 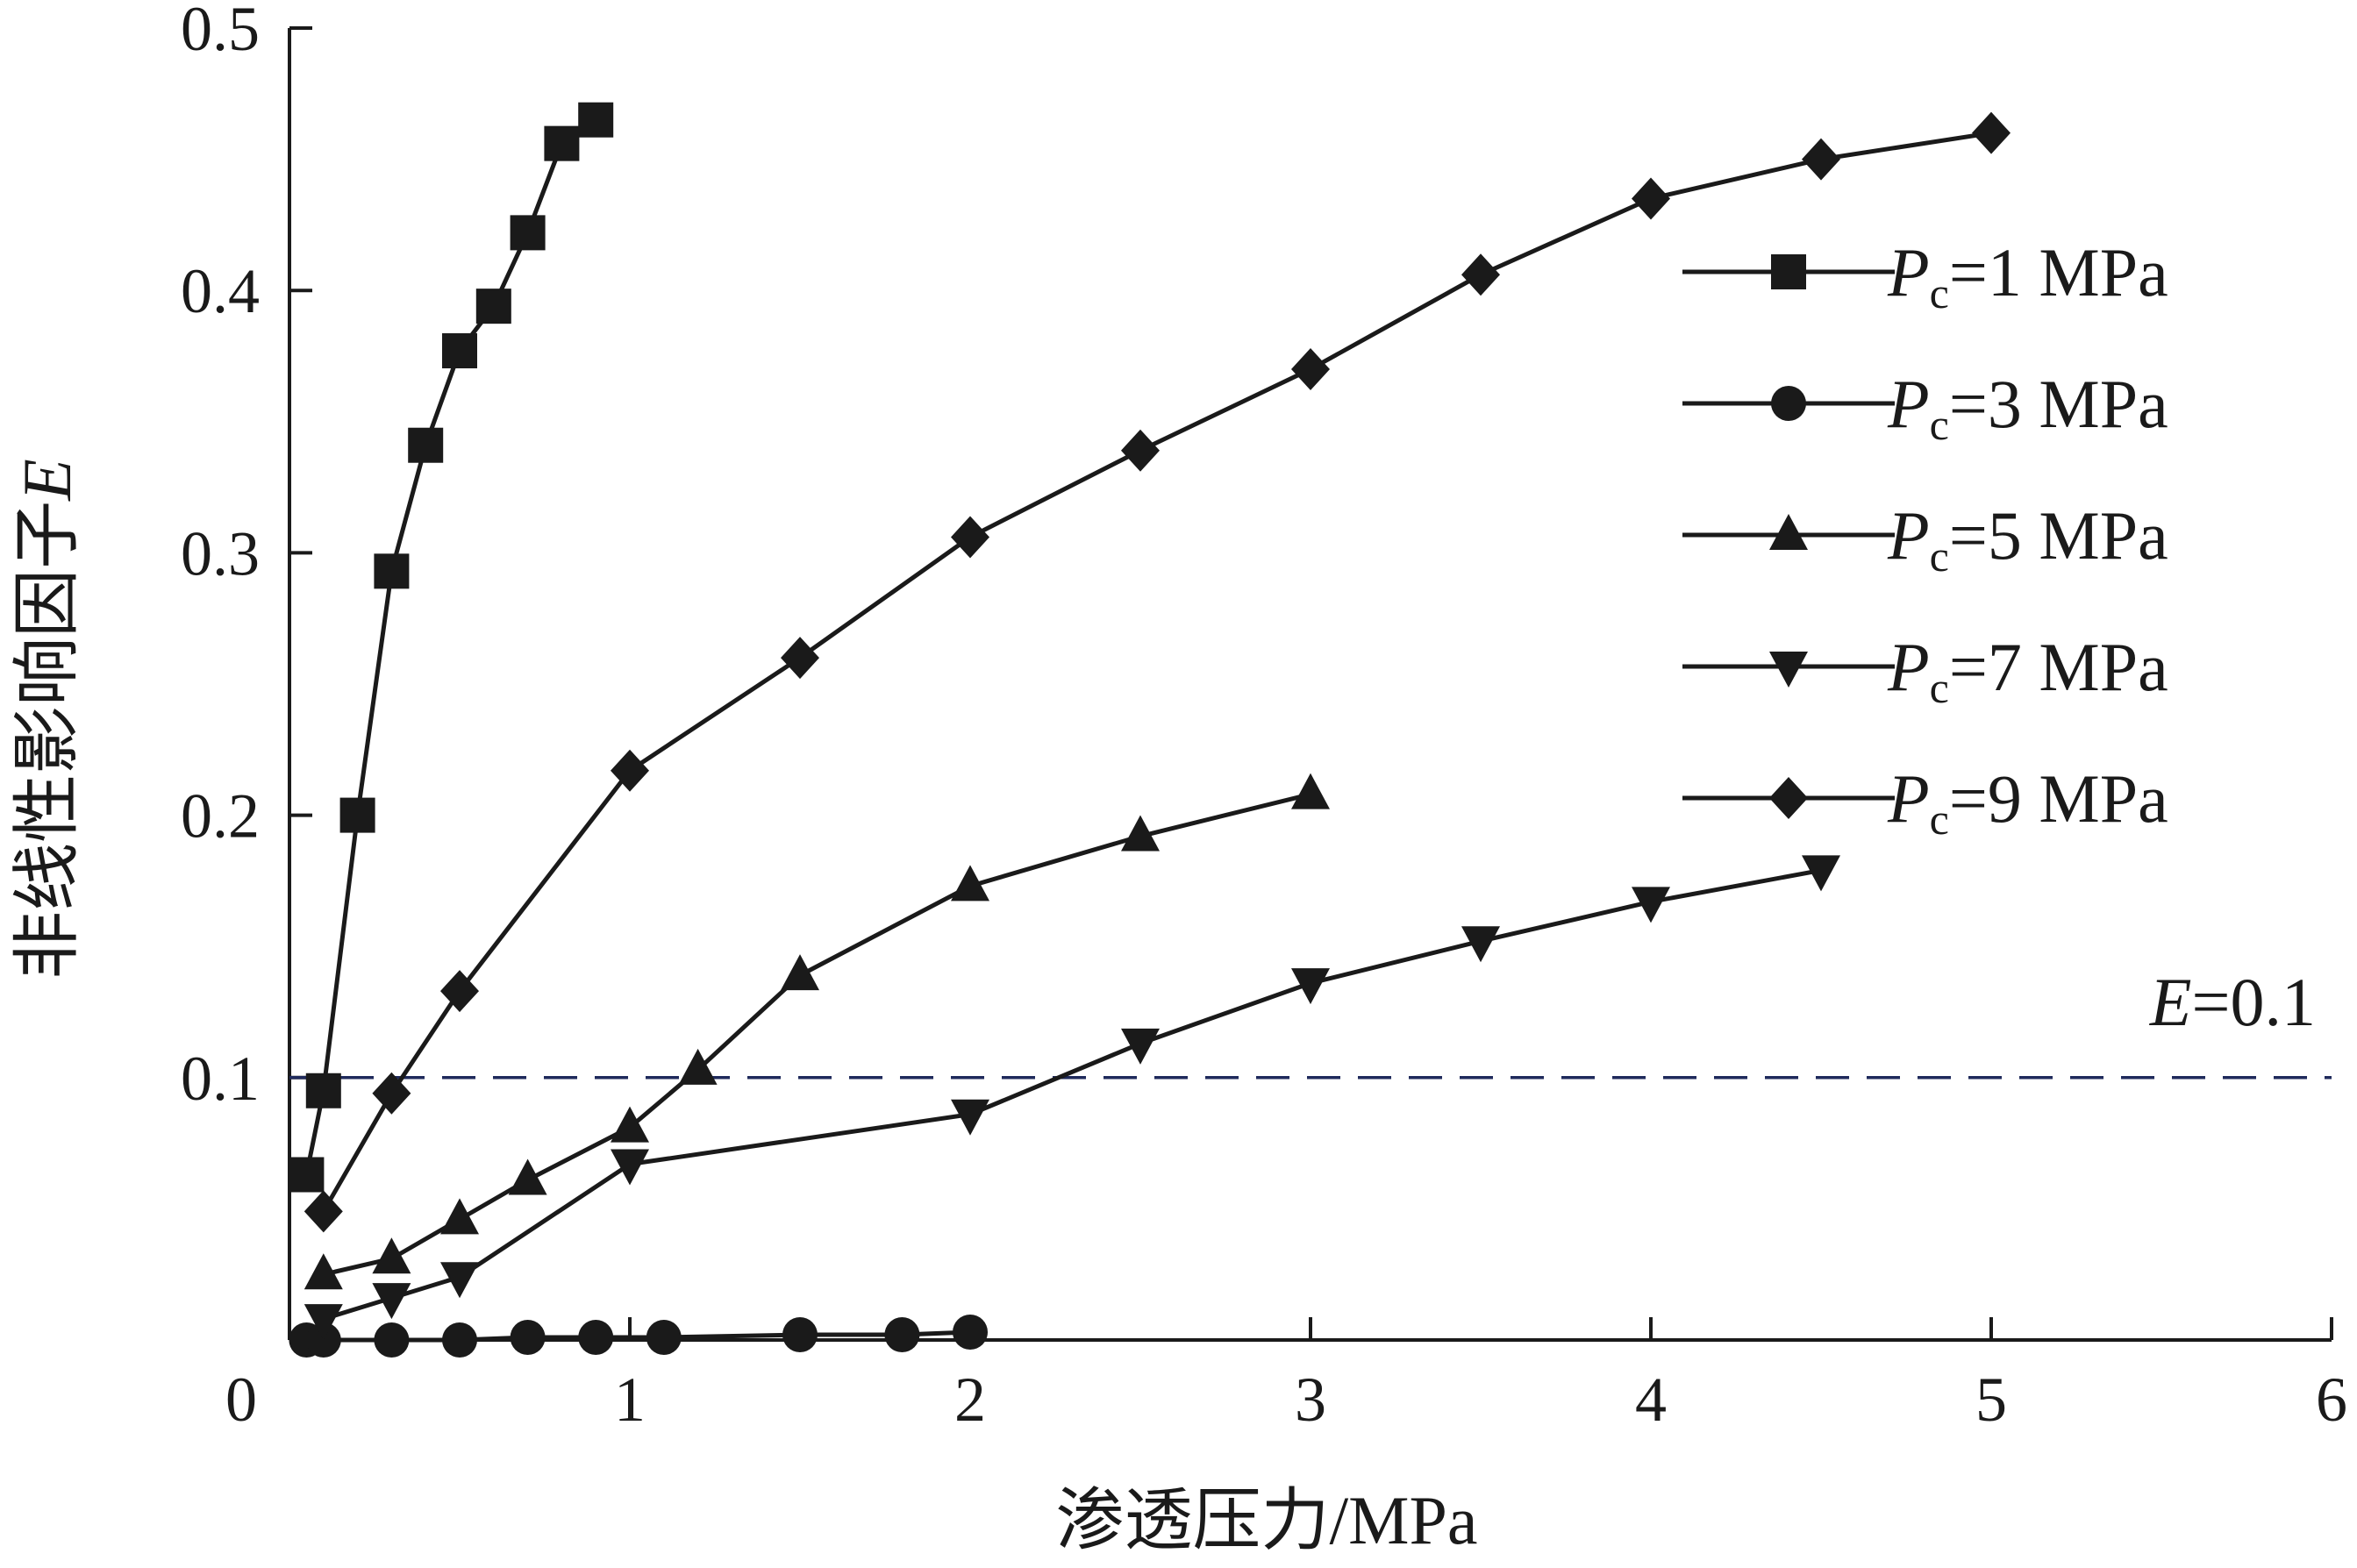 I want to click on y-axis-title: 非线性影响因子E, so click(x=47, y=719).